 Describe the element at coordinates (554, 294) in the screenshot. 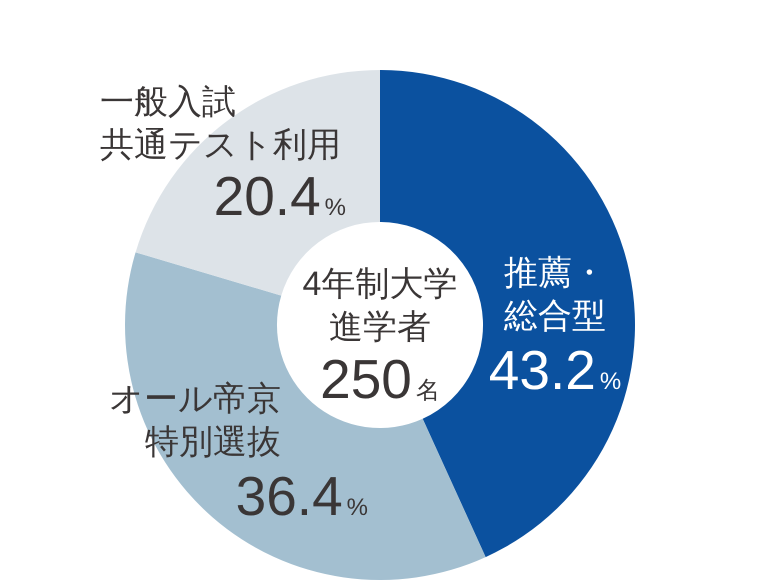

I see `slice-label: 推薦・総合型` at that location.